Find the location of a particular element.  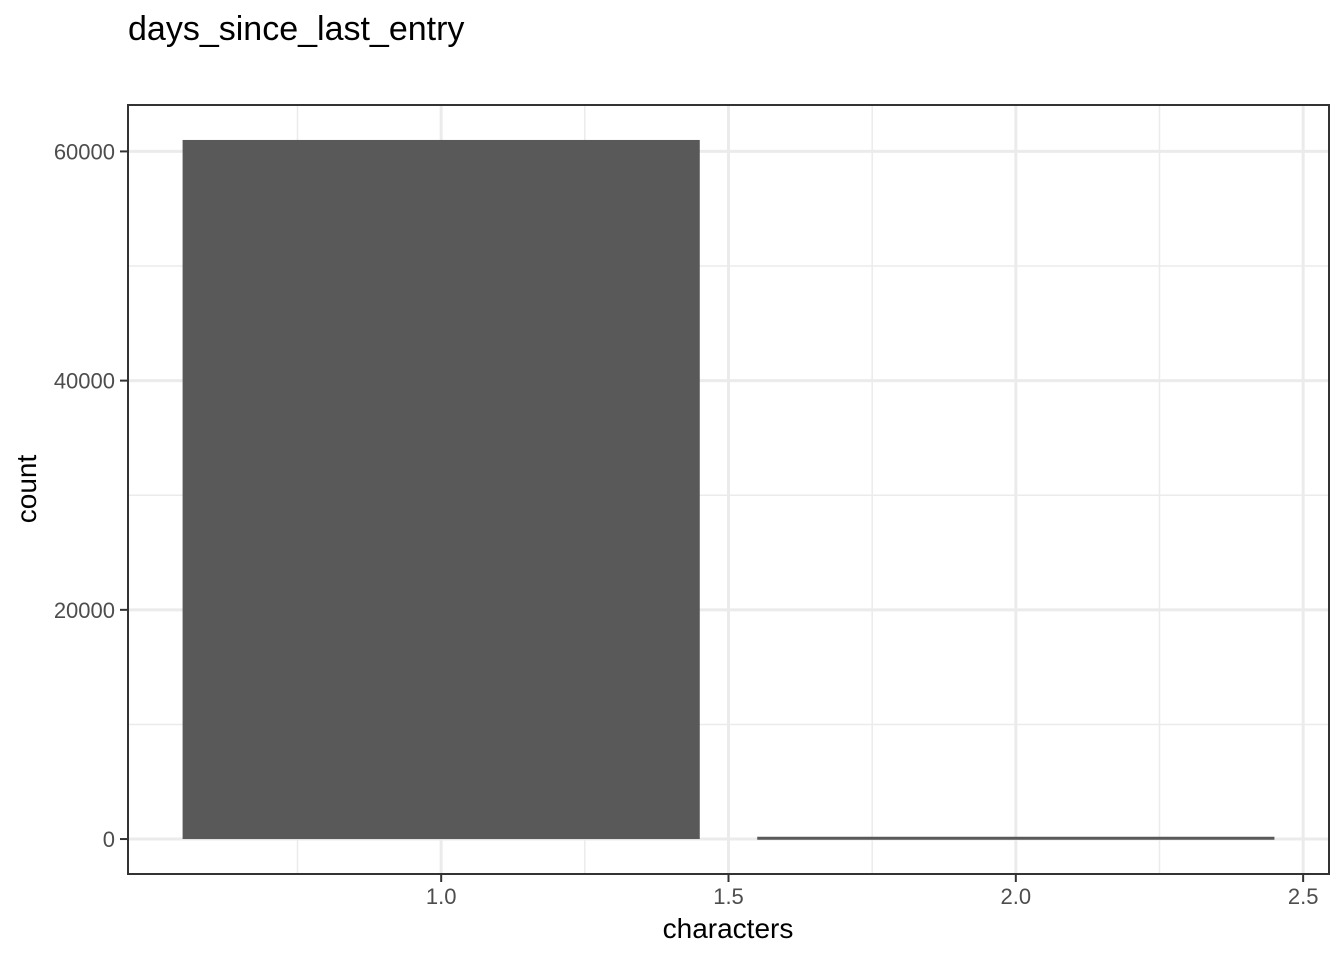

y-axis-title: count is located at coordinates (26, 489).